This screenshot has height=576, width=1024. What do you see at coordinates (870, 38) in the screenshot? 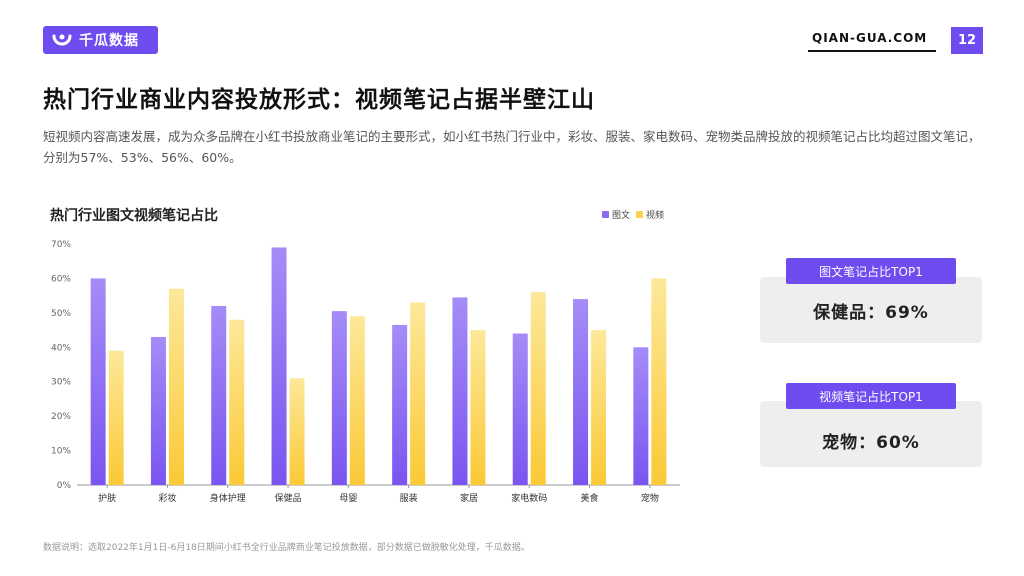
I see `site-url: QIAN-GUA.COM` at bounding box center [870, 38].